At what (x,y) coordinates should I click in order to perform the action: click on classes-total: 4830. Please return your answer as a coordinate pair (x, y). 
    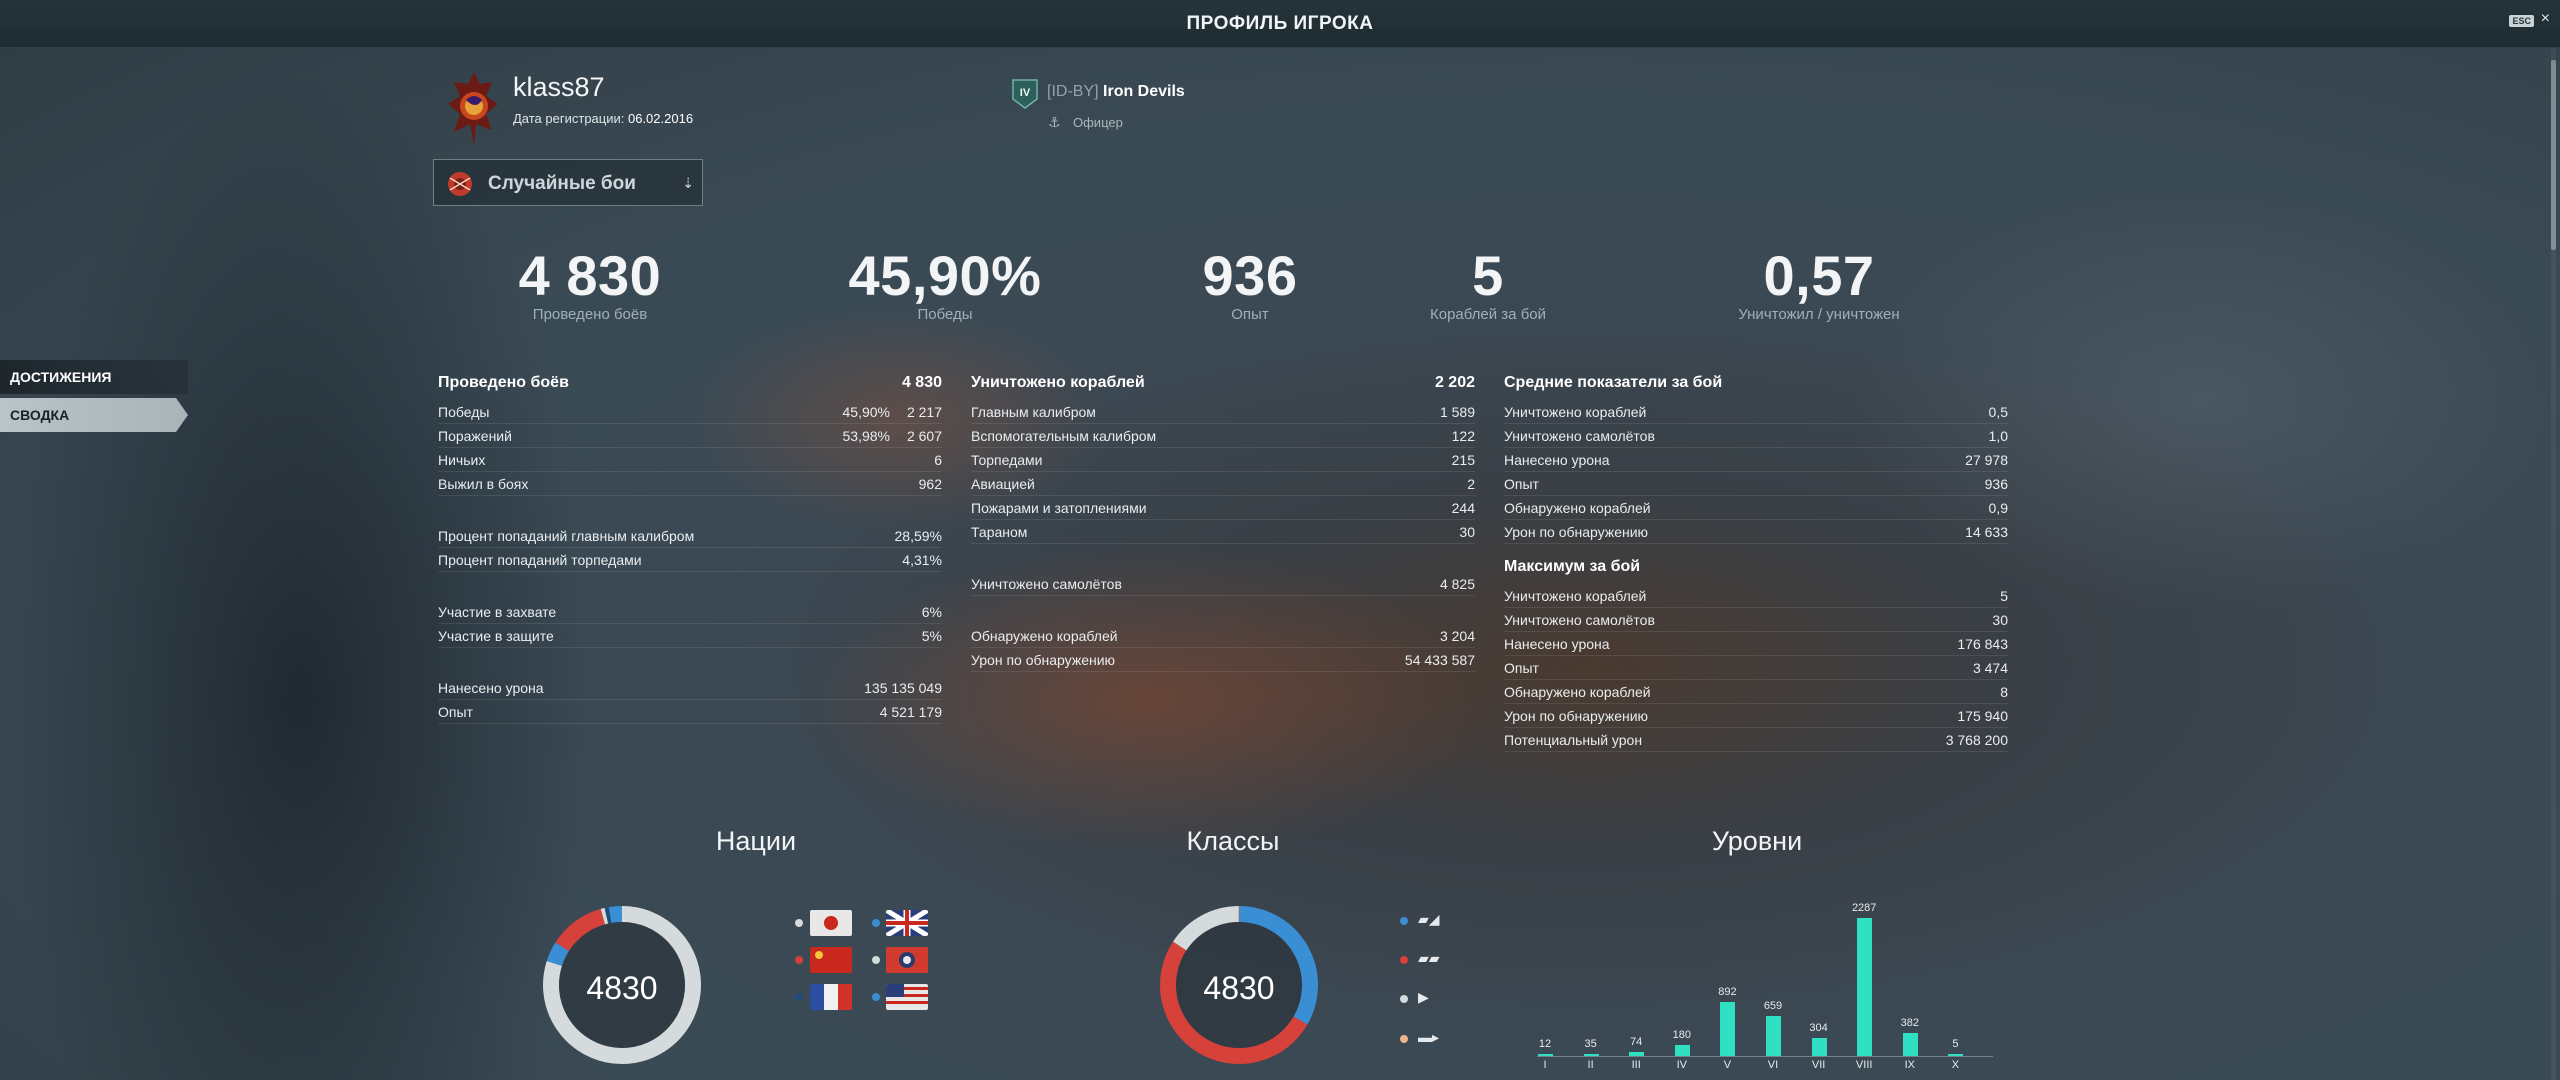
    Looking at the image, I should click on (1239, 988).